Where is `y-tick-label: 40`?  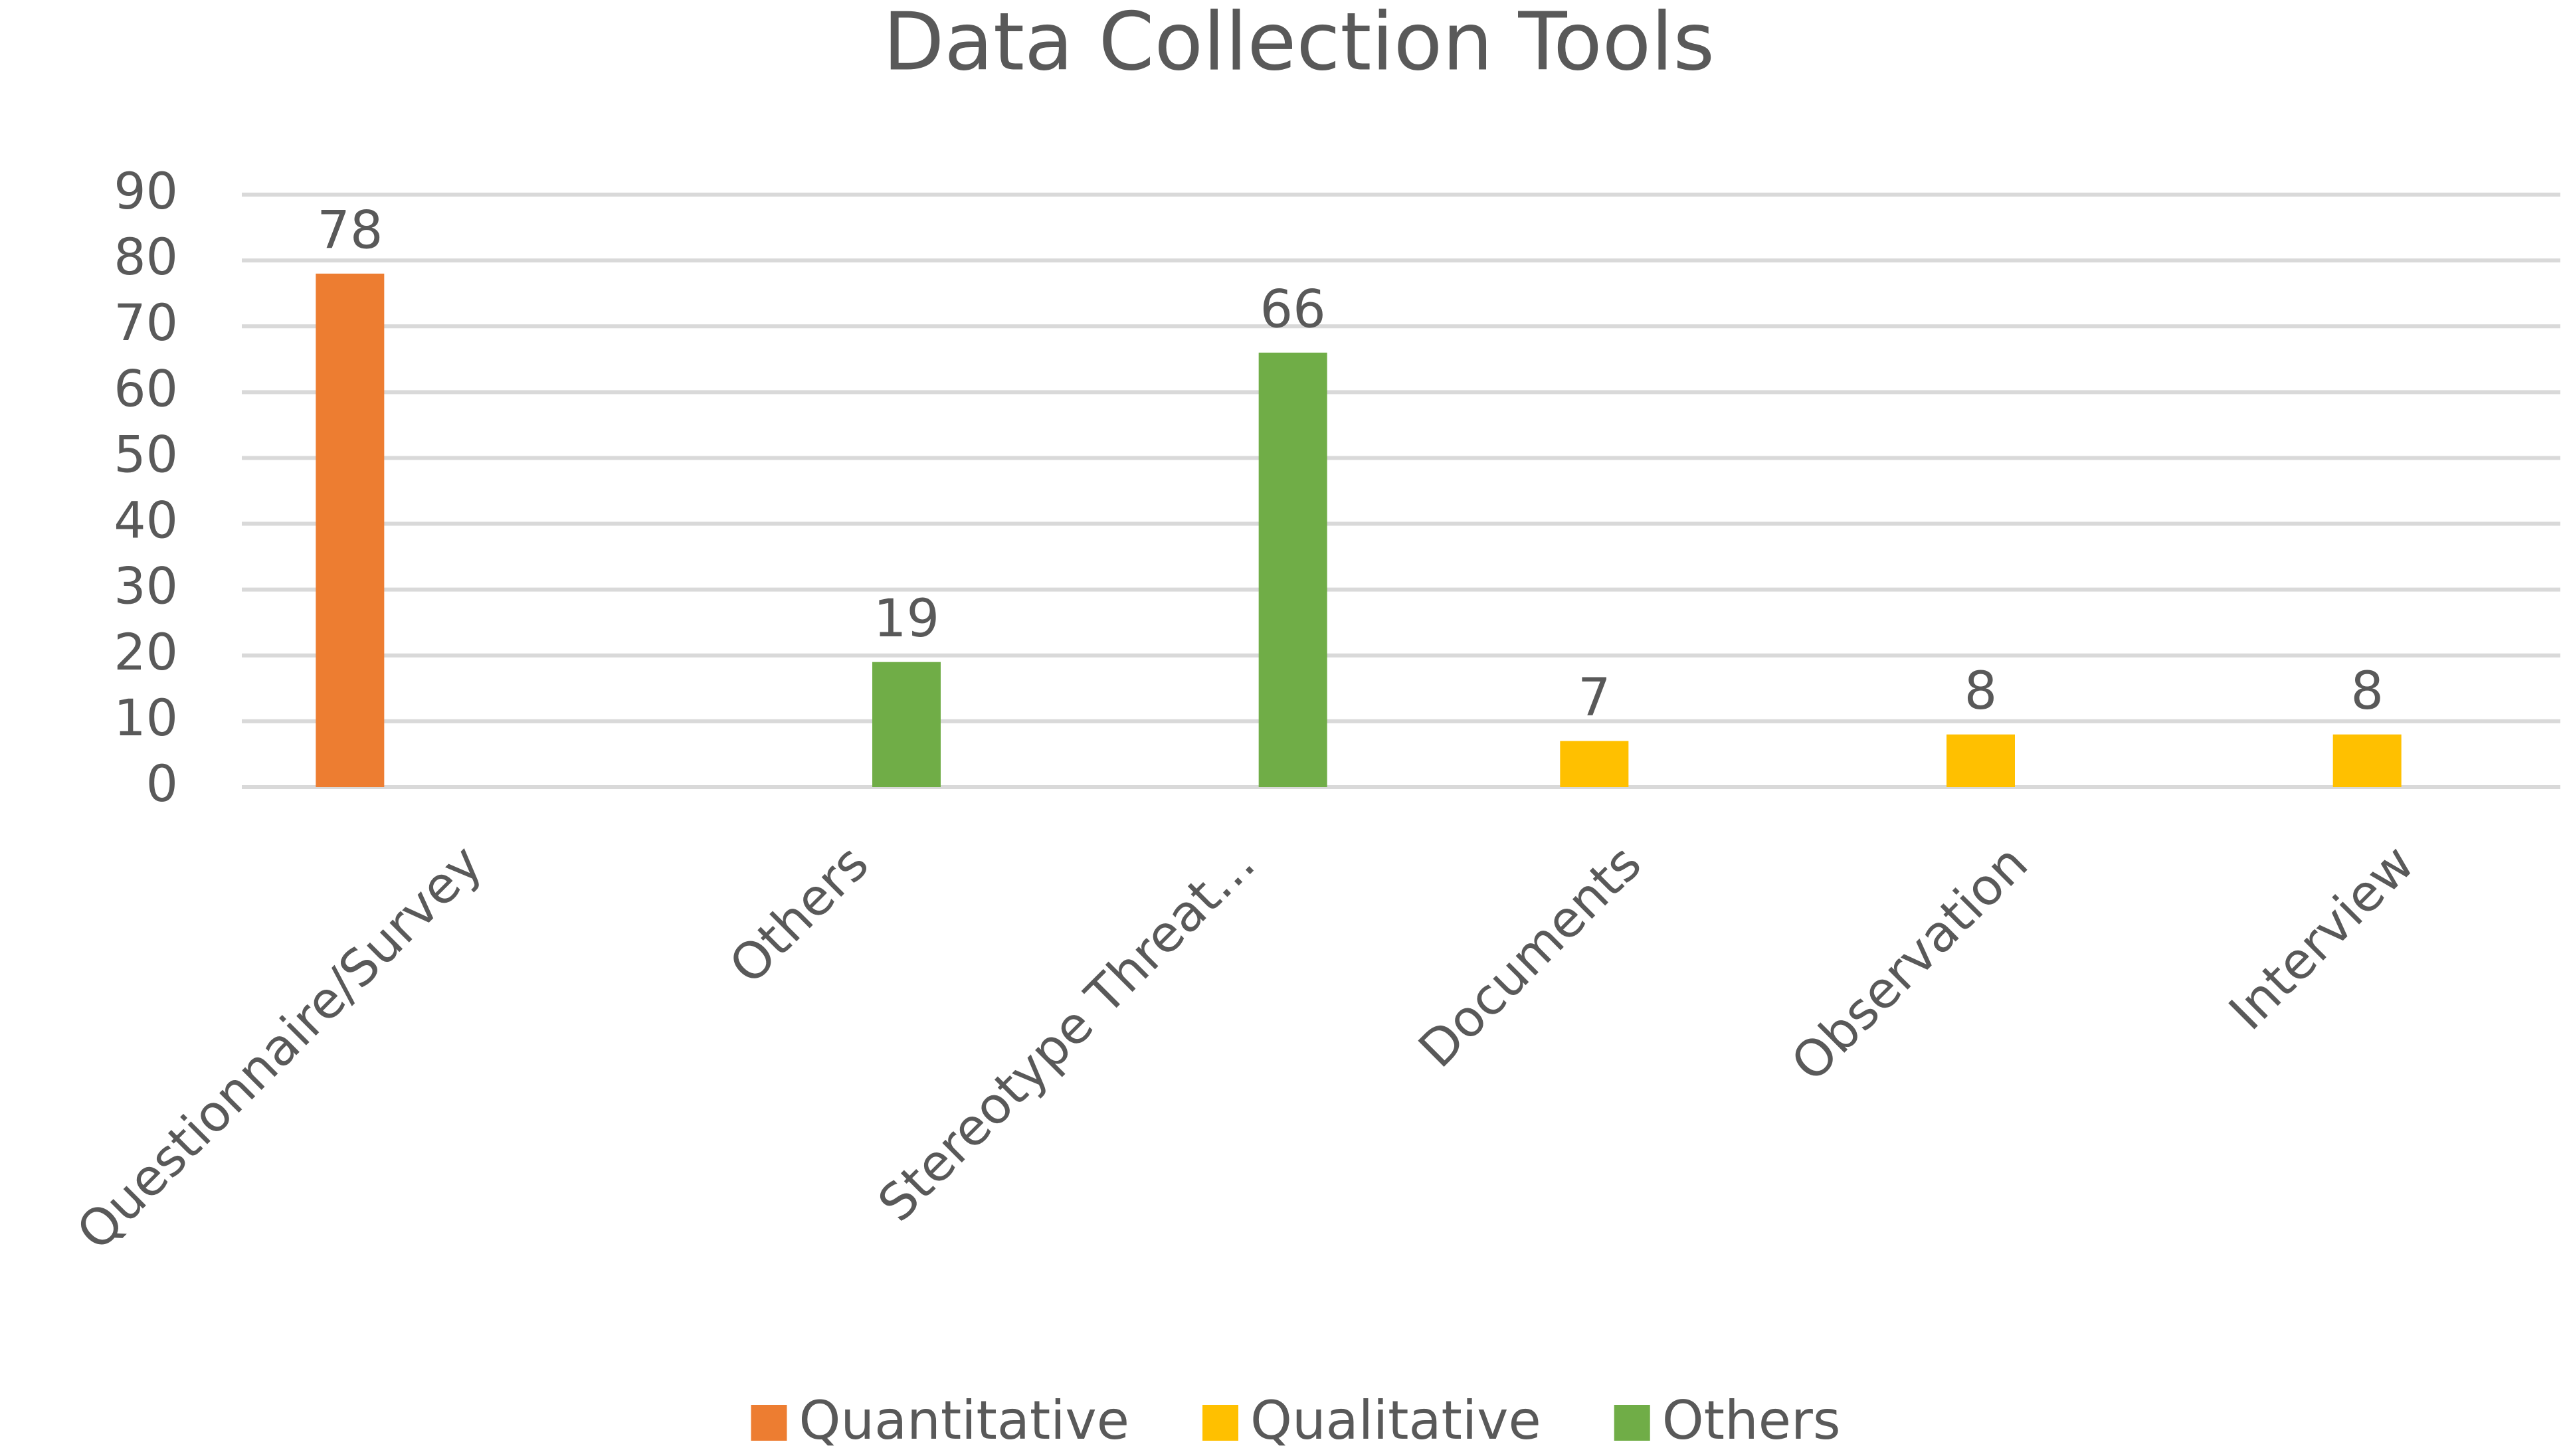
y-tick-label: 40 is located at coordinates (146, 520).